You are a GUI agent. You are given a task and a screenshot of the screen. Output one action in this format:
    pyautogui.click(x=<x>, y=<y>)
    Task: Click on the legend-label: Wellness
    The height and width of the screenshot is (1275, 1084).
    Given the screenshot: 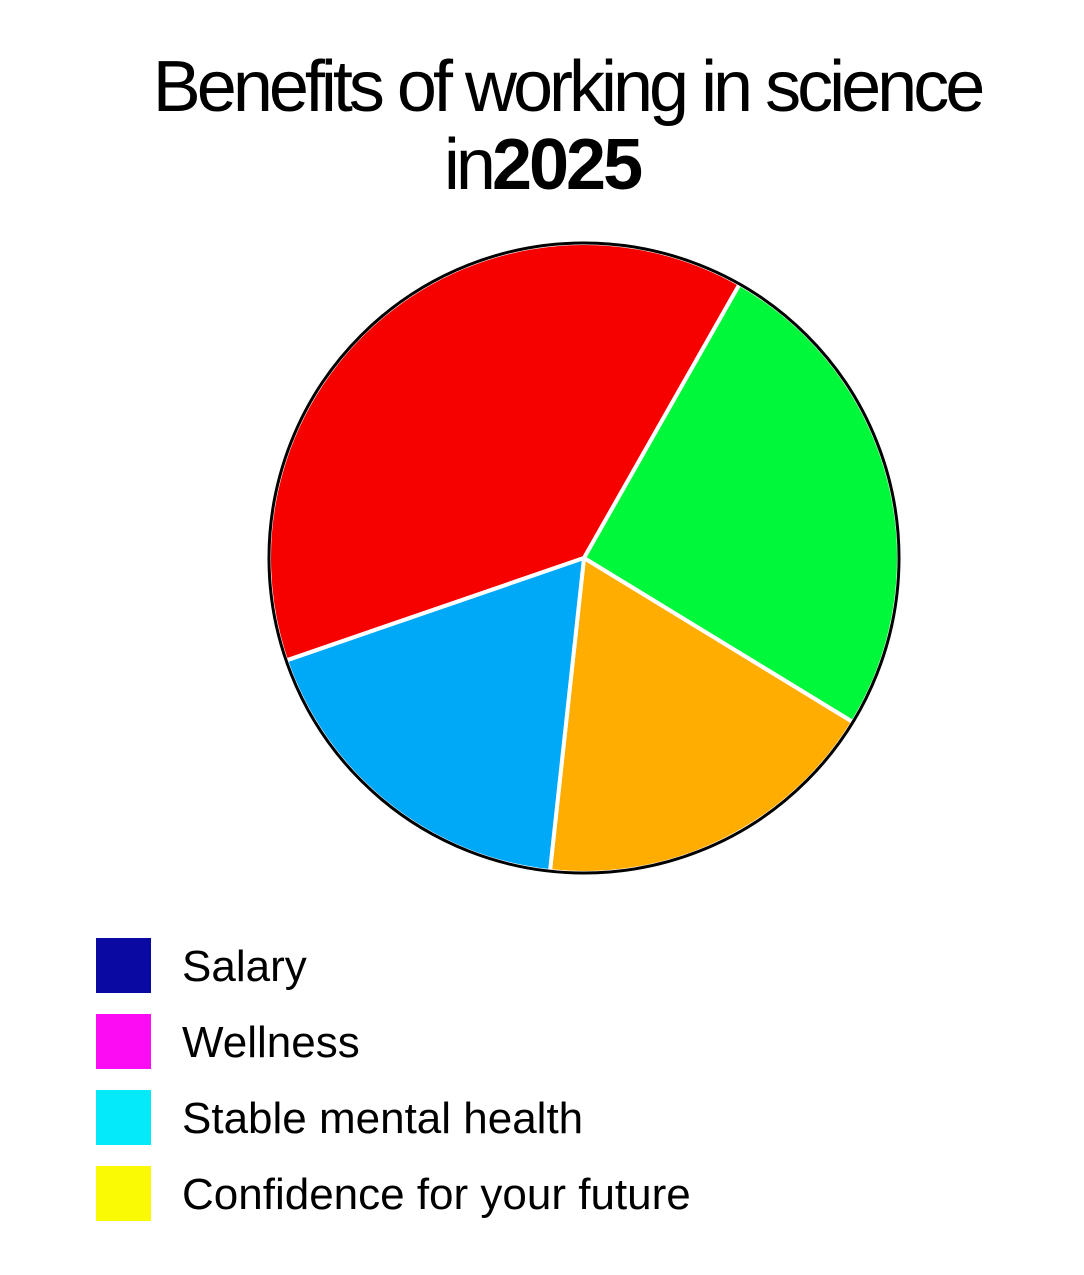 What is the action you would take?
    pyautogui.click(x=271, y=1042)
    